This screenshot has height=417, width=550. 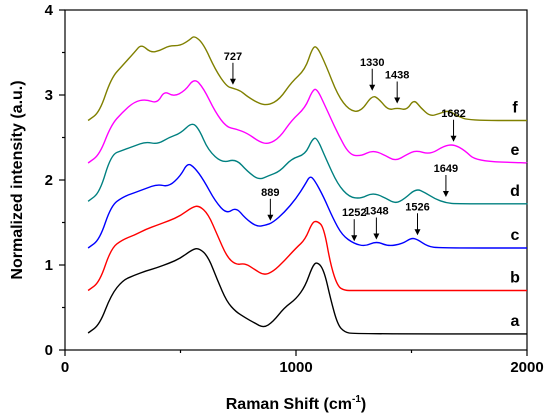 I want to click on y-tick-label-4: 4, so click(x=49, y=10).